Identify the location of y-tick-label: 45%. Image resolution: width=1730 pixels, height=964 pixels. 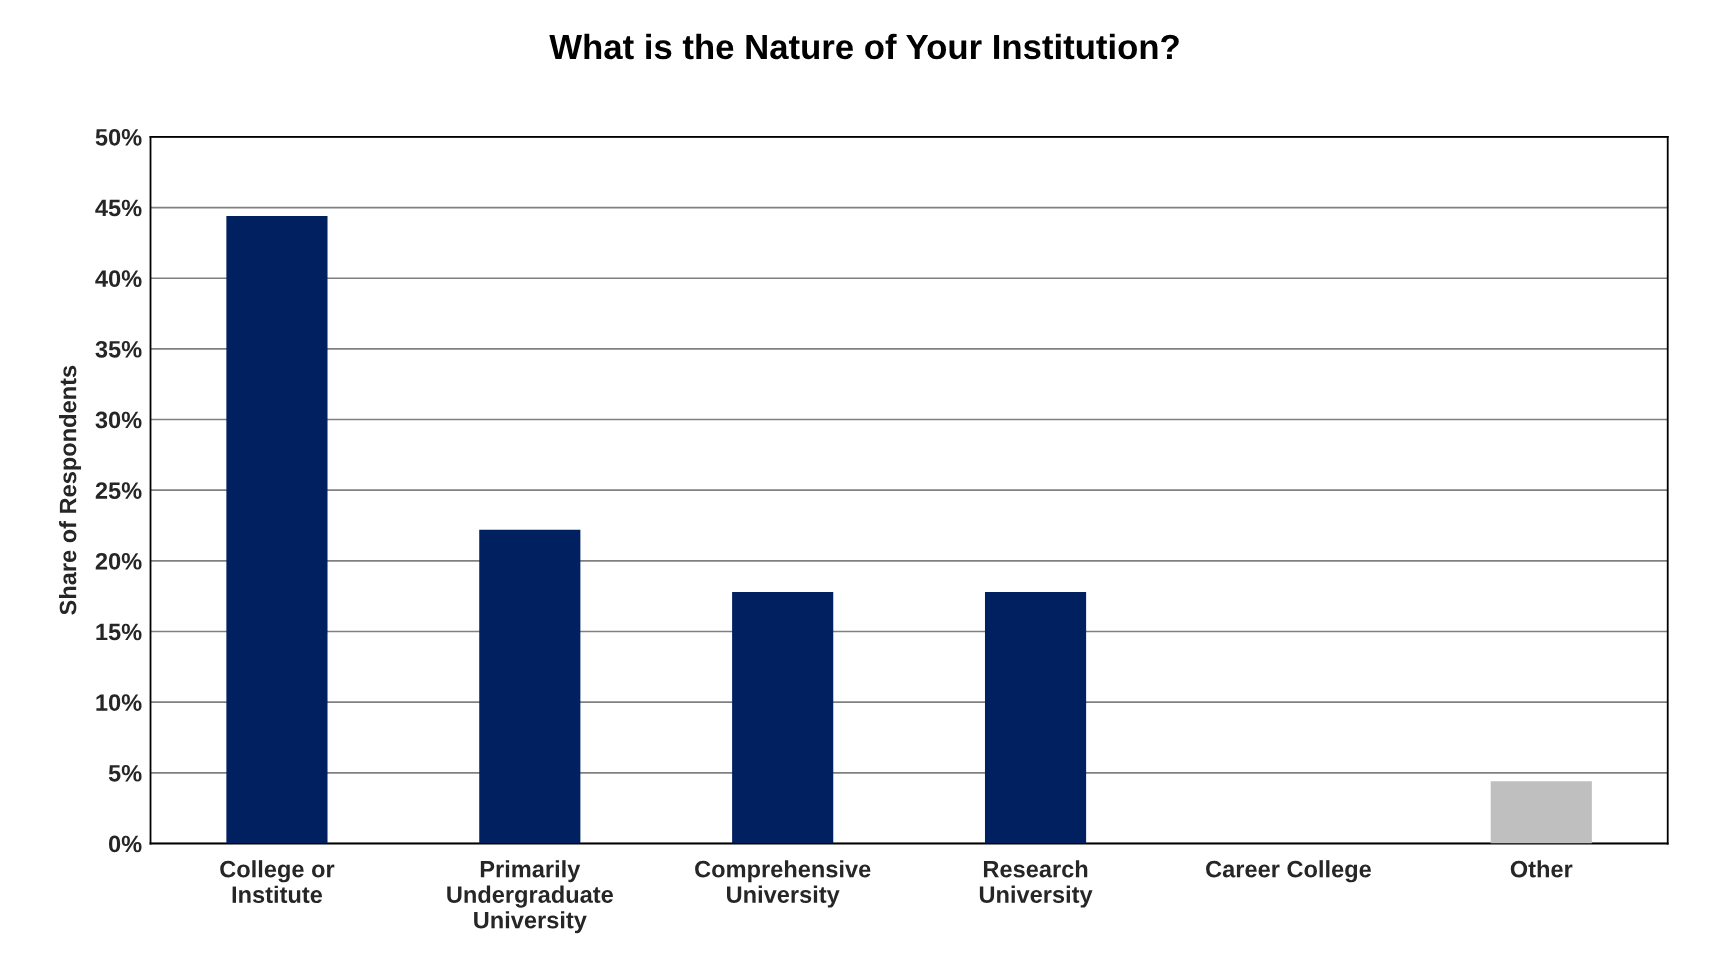
(118, 208).